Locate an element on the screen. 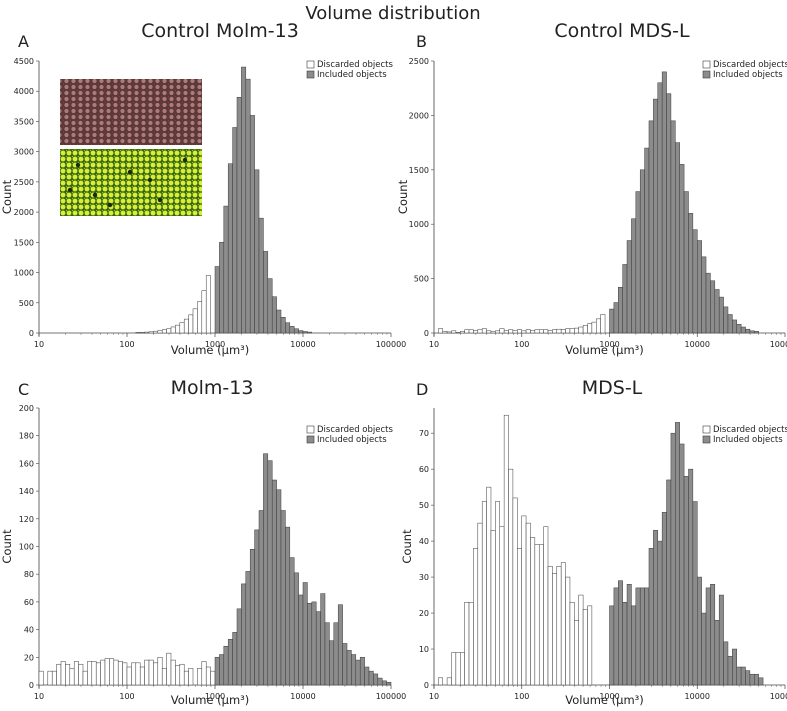  y-tick-label: 4000 is located at coordinates (24, 91).